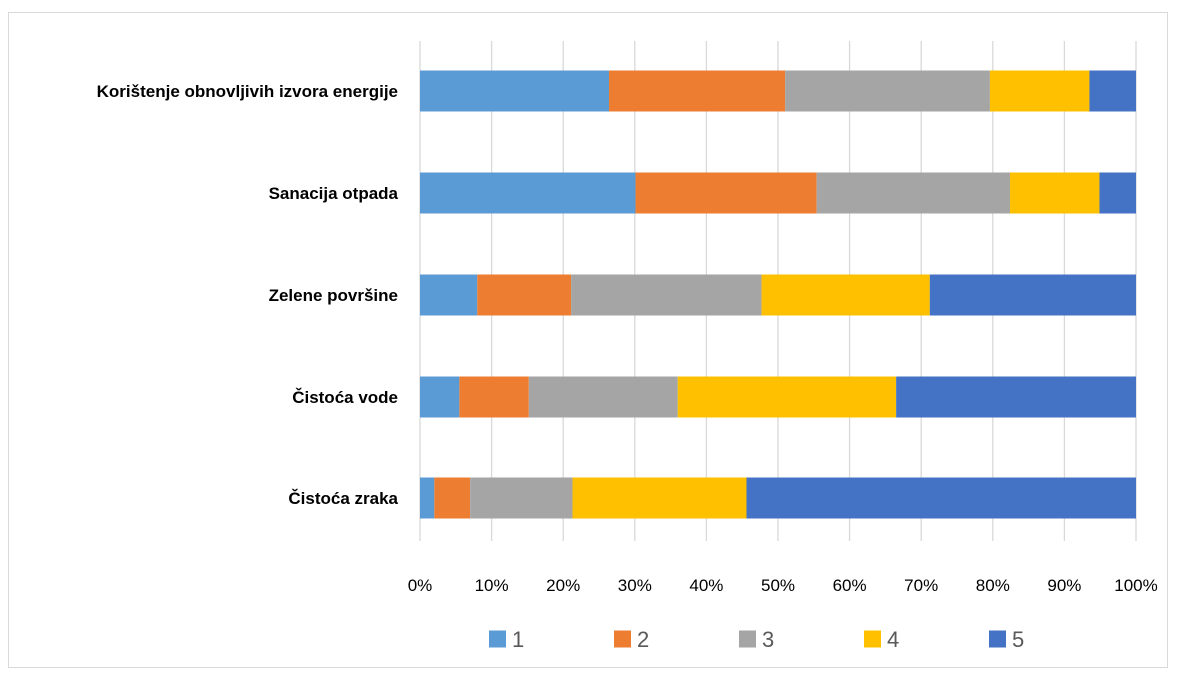 Image resolution: width=1179 pixels, height=675 pixels. What do you see at coordinates (492, 585) in the screenshot?
I see `x-tick-label: 10%` at bounding box center [492, 585].